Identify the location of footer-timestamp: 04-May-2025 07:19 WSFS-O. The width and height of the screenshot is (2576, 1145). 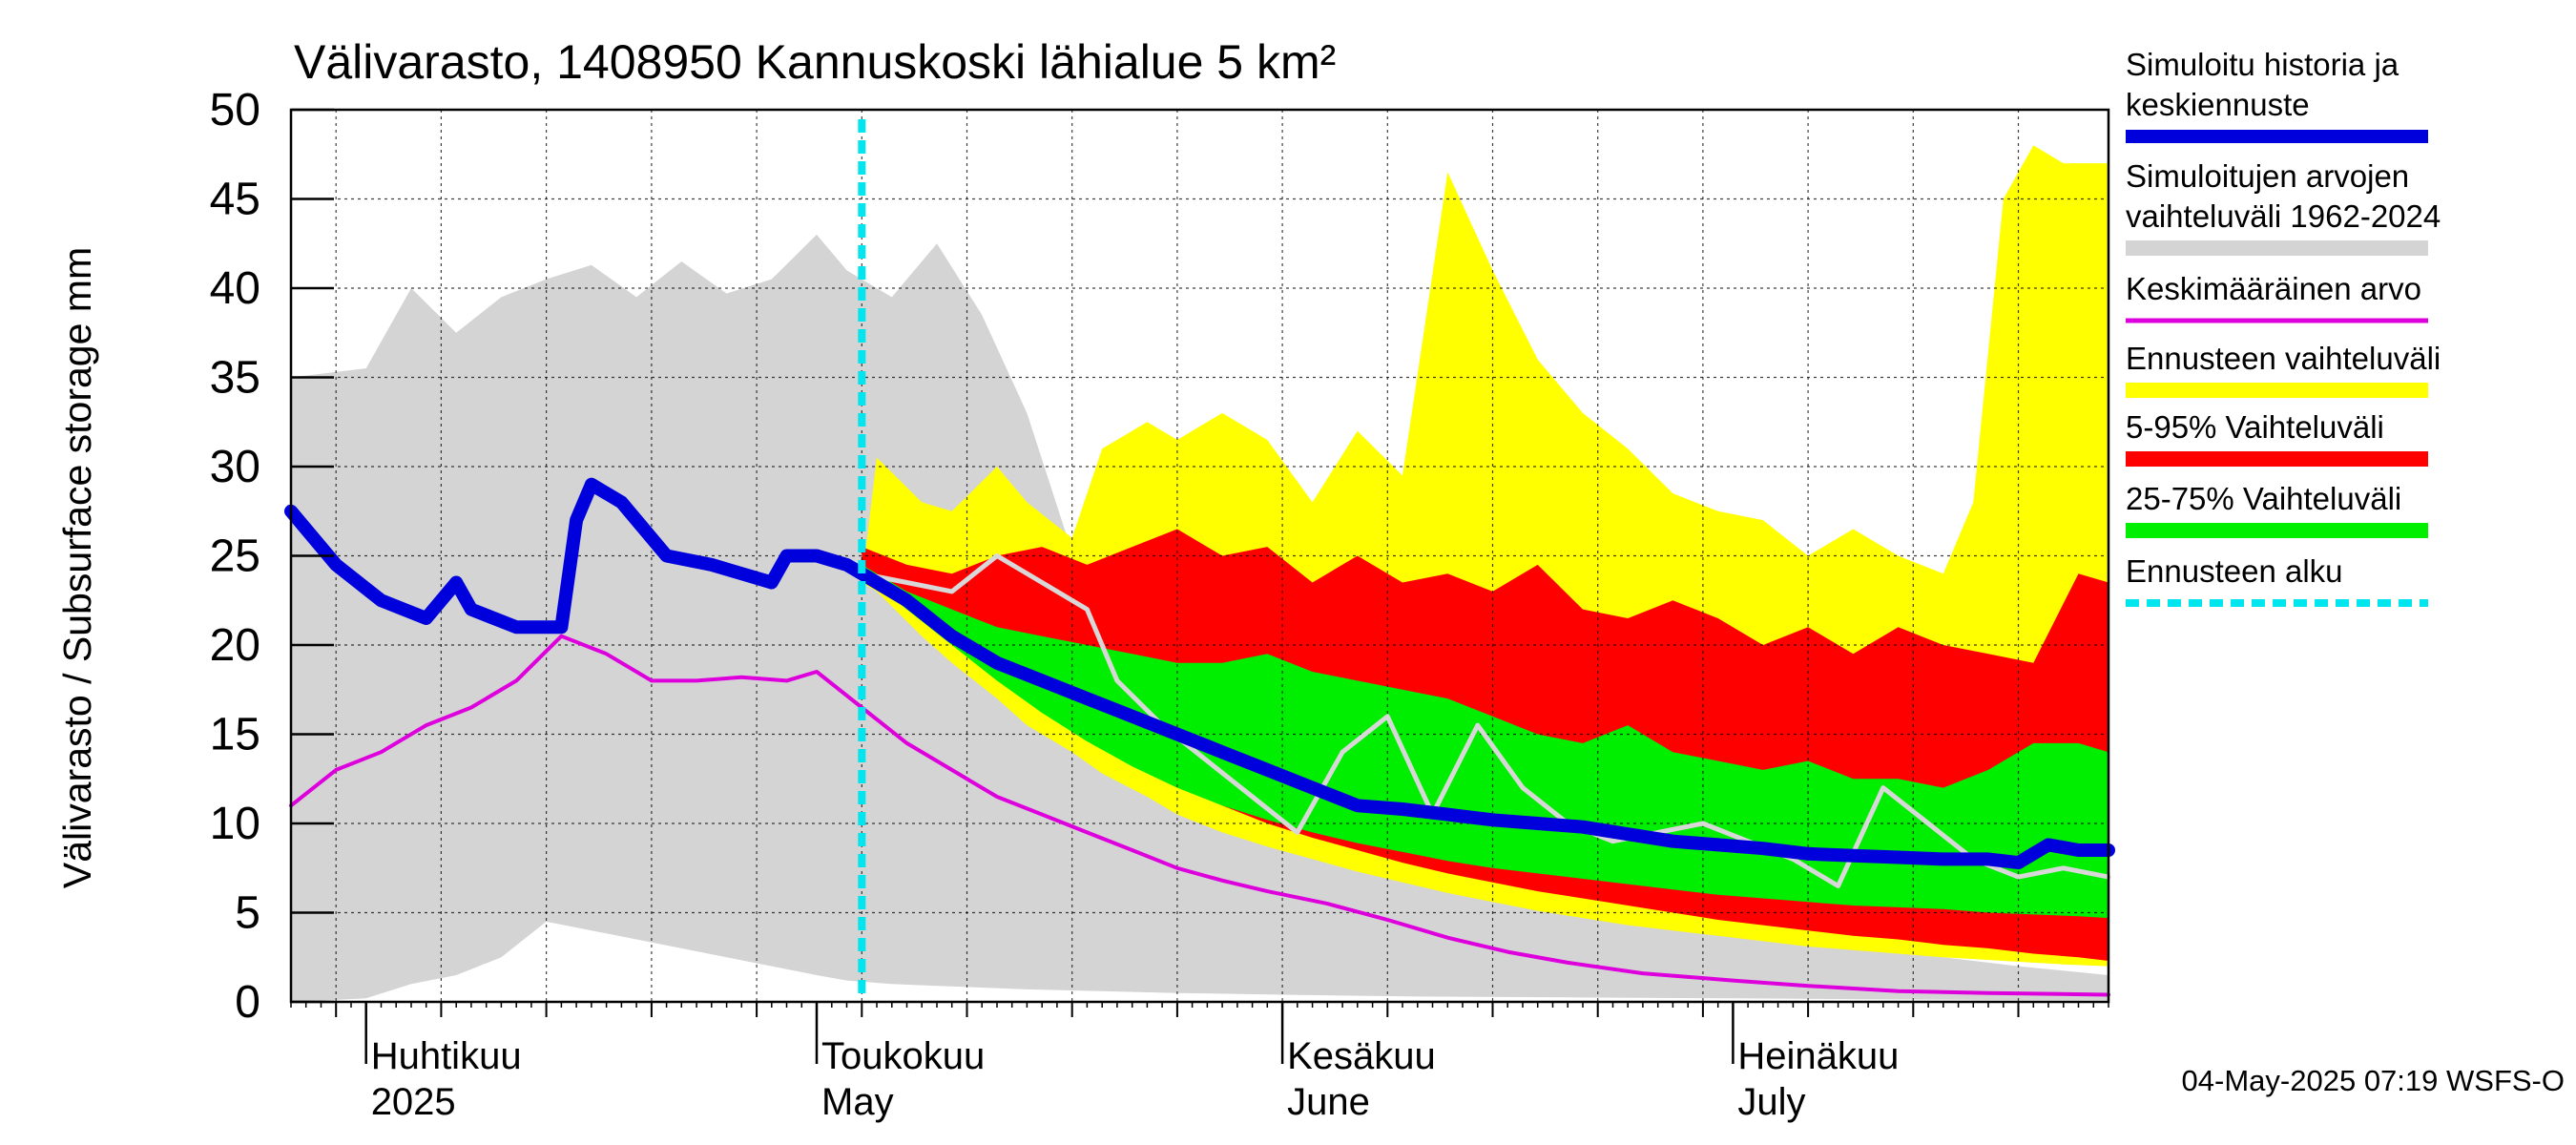
(2373, 1081).